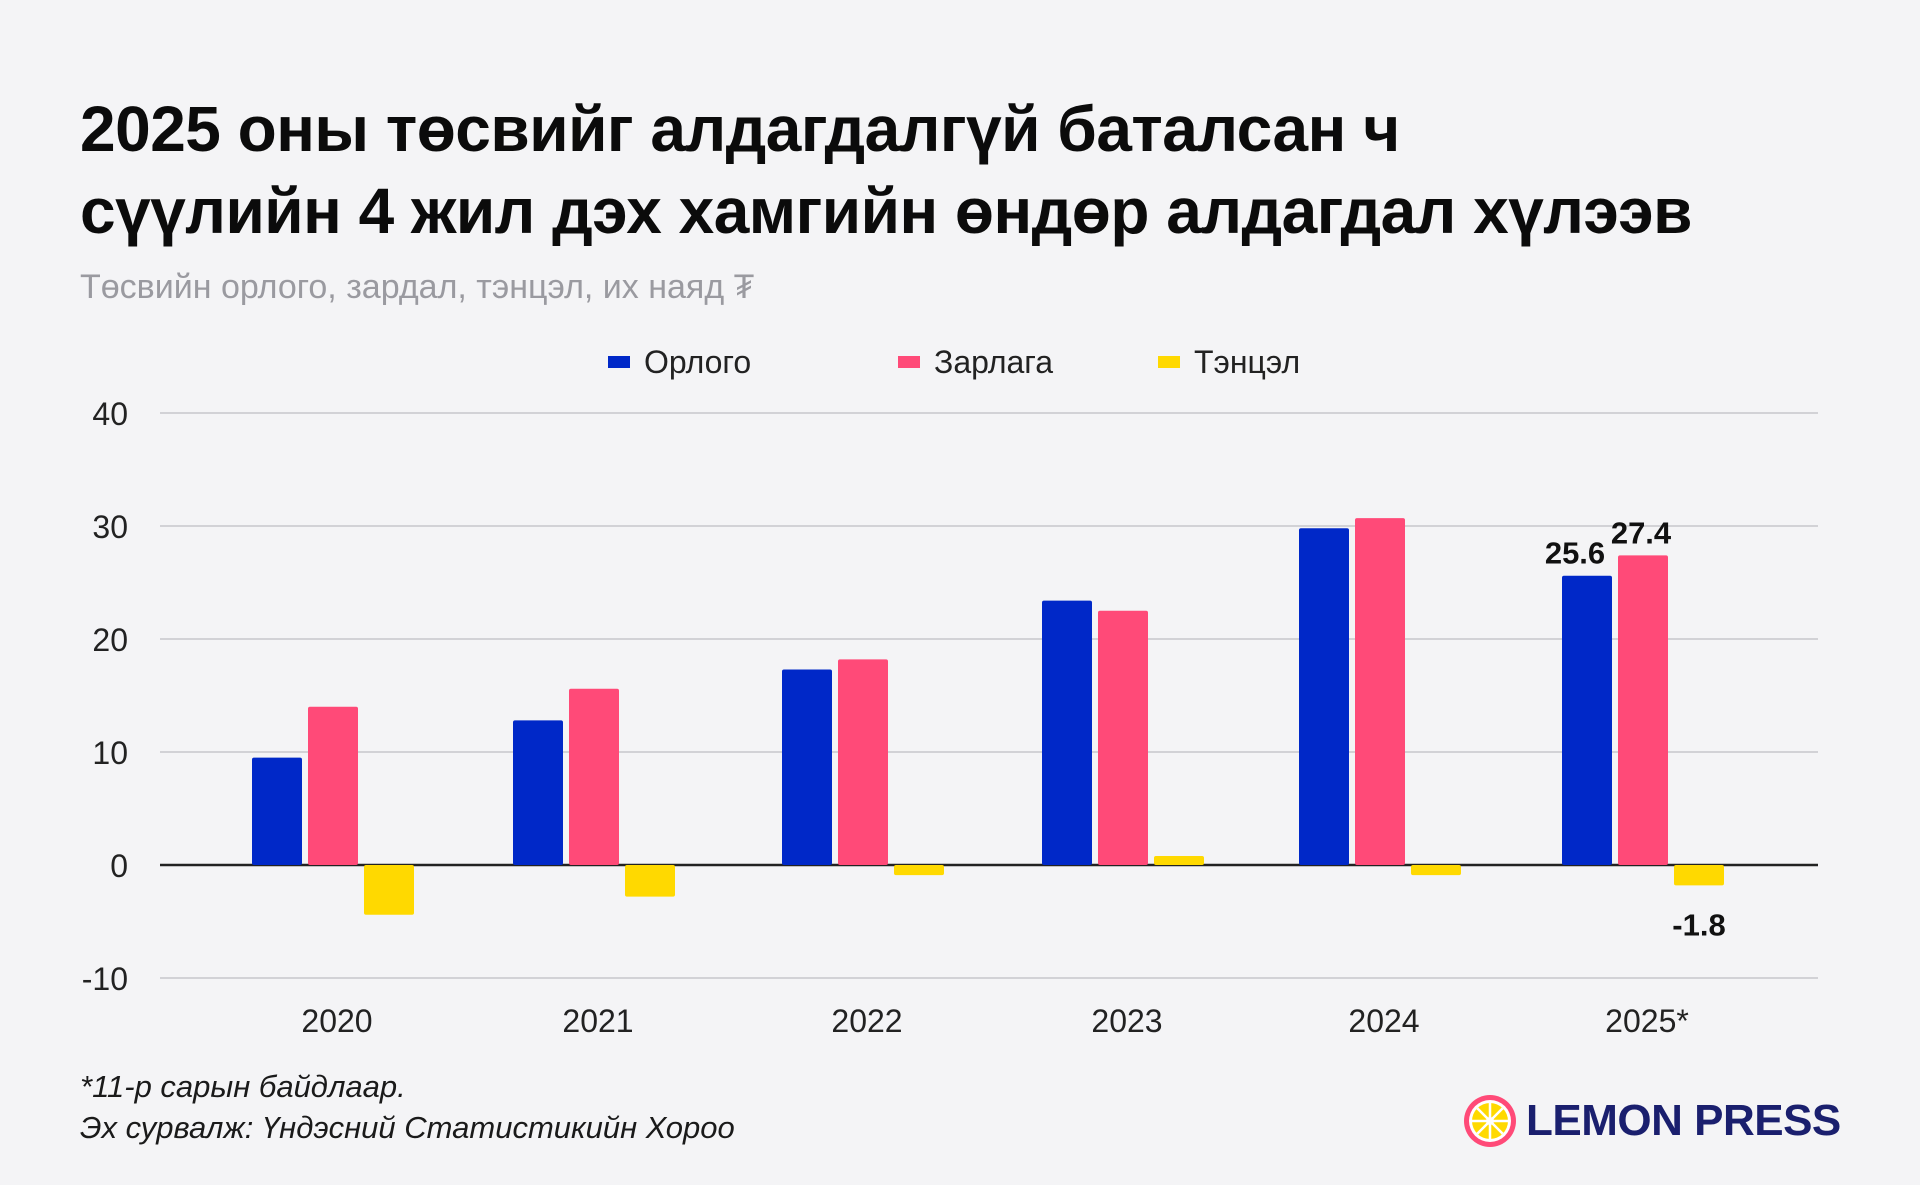 This screenshot has width=1920, height=1185. What do you see at coordinates (105, 979) in the screenshot?
I see `y-tick-label: -10` at bounding box center [105, 979].